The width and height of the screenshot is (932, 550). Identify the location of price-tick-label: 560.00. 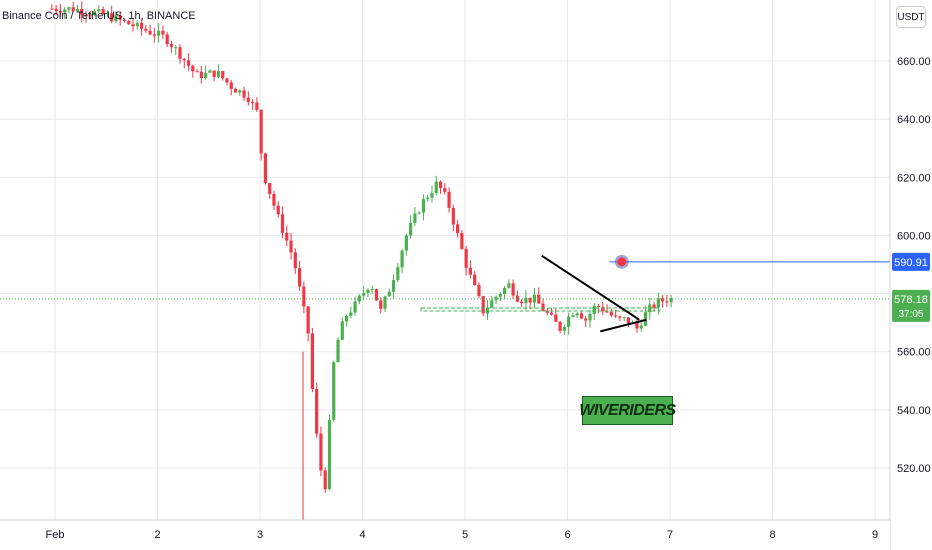
(914, 353).